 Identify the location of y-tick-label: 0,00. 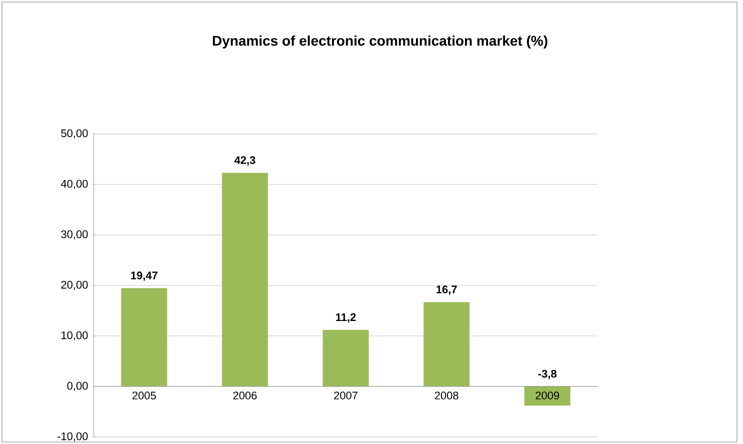
(77, 386).